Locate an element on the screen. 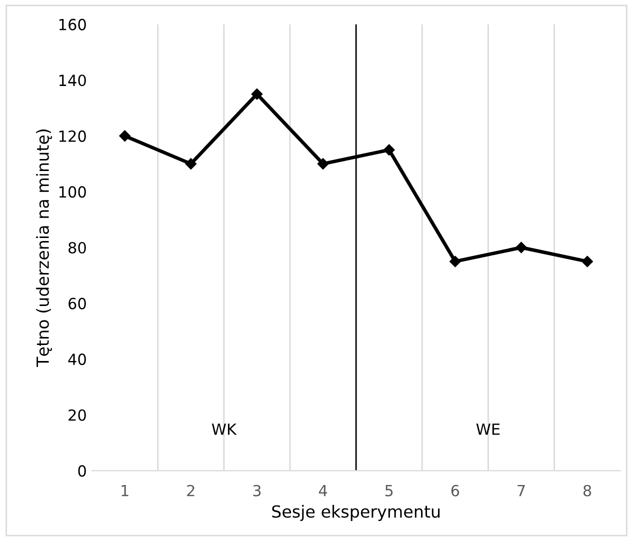 The image size is (633, 541). x-tick-label: 8 is located at coordinates (587, 490).